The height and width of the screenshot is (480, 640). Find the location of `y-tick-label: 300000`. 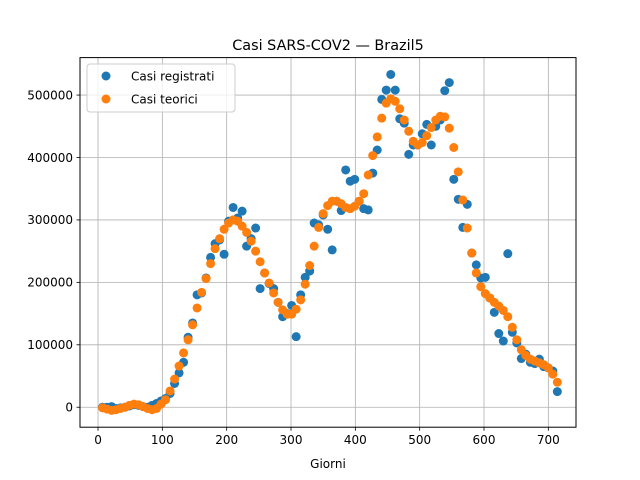

y-tick-label: 300000 is located at coordinates (50, 220).